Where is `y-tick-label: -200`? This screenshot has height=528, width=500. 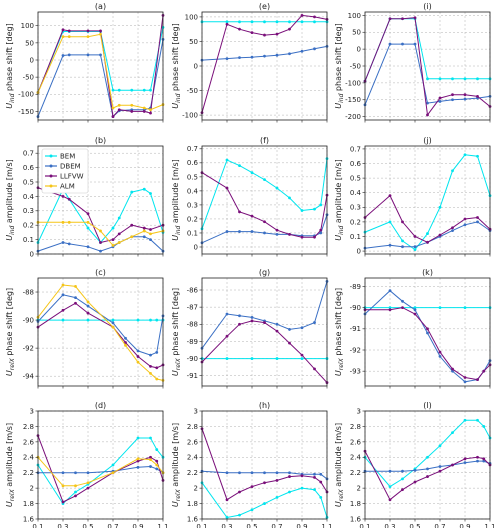 y-tick-label: -200 is located at coordinates (353, 117).